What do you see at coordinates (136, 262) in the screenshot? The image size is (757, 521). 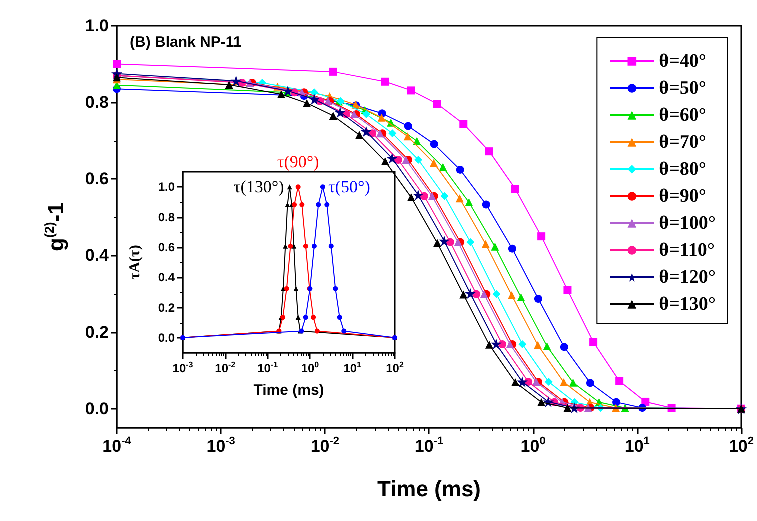 I see `y-axis-title: τA(τ)` at bounding box center [136, 262].